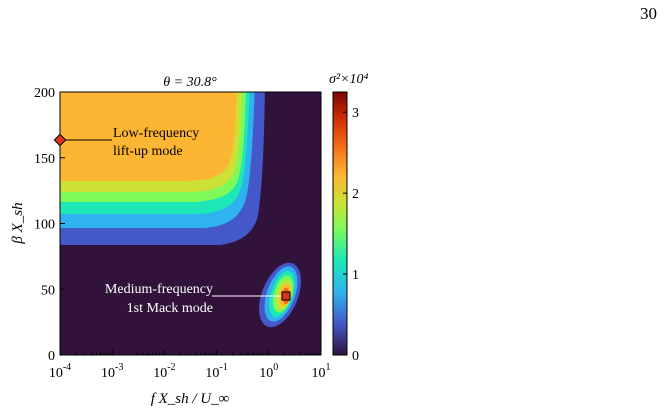 This screenshot has width=665, height=414. Describe the element at coordinates (355, 194) in the screenshot. I see `colorbar-tick-label: 2` at that location.